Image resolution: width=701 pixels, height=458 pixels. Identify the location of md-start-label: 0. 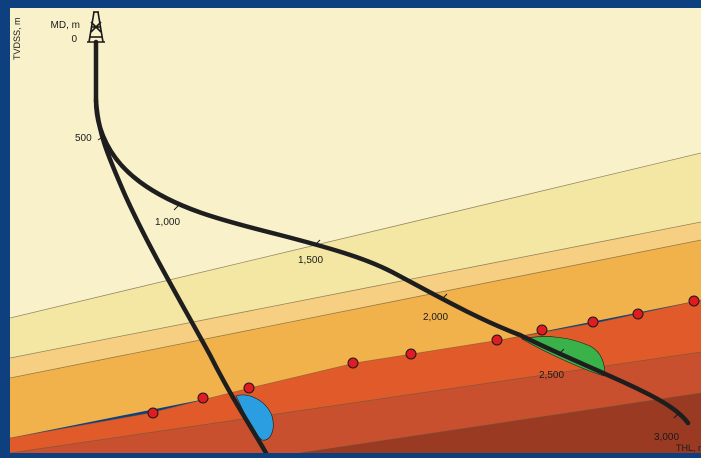
(74, 39).